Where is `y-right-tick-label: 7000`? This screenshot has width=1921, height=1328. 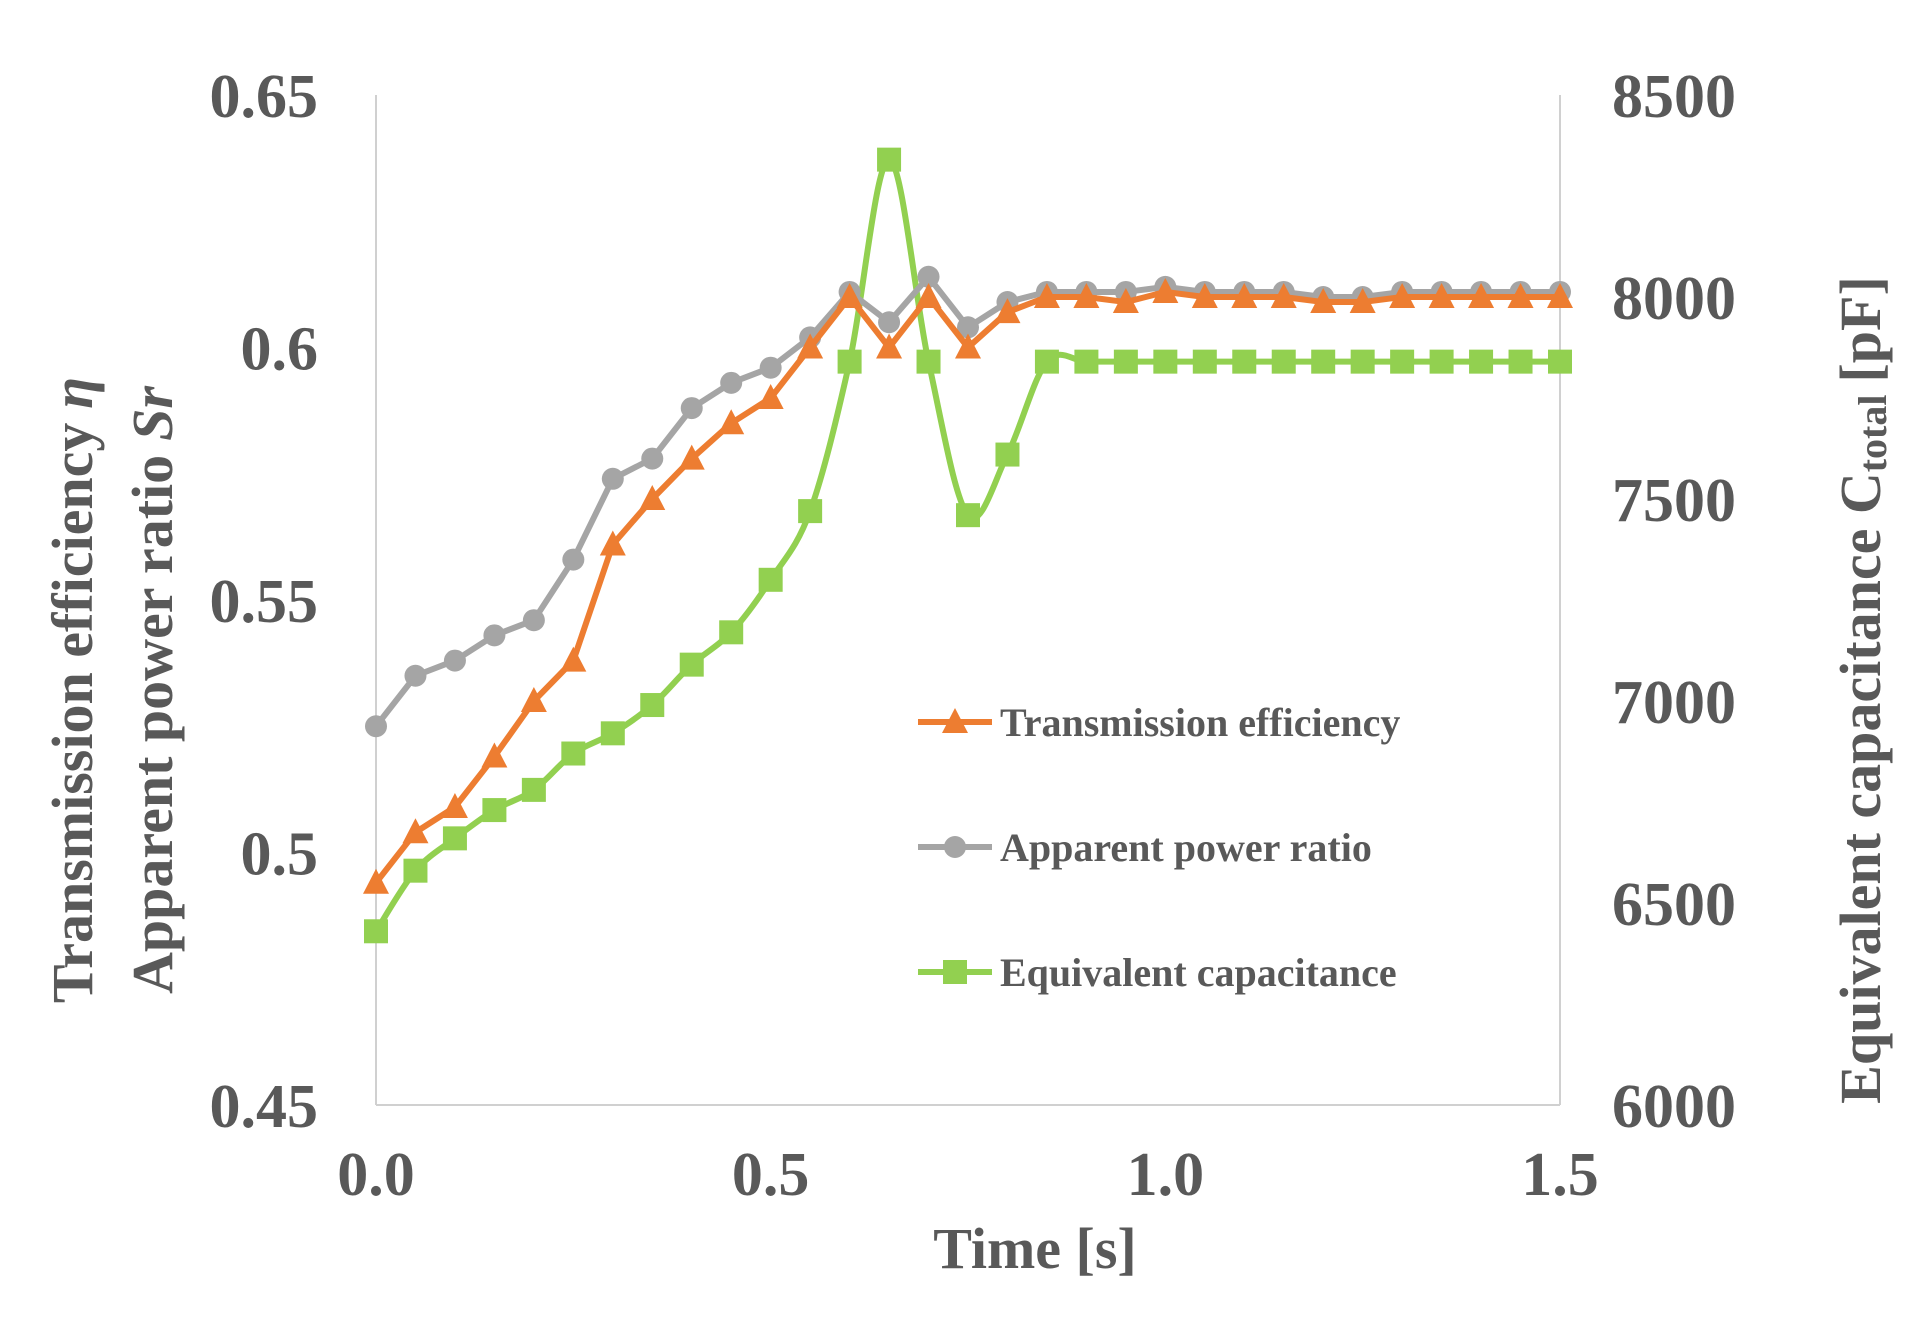
y-right-tick-label: 7000 is located at coordinates (1674, 703).